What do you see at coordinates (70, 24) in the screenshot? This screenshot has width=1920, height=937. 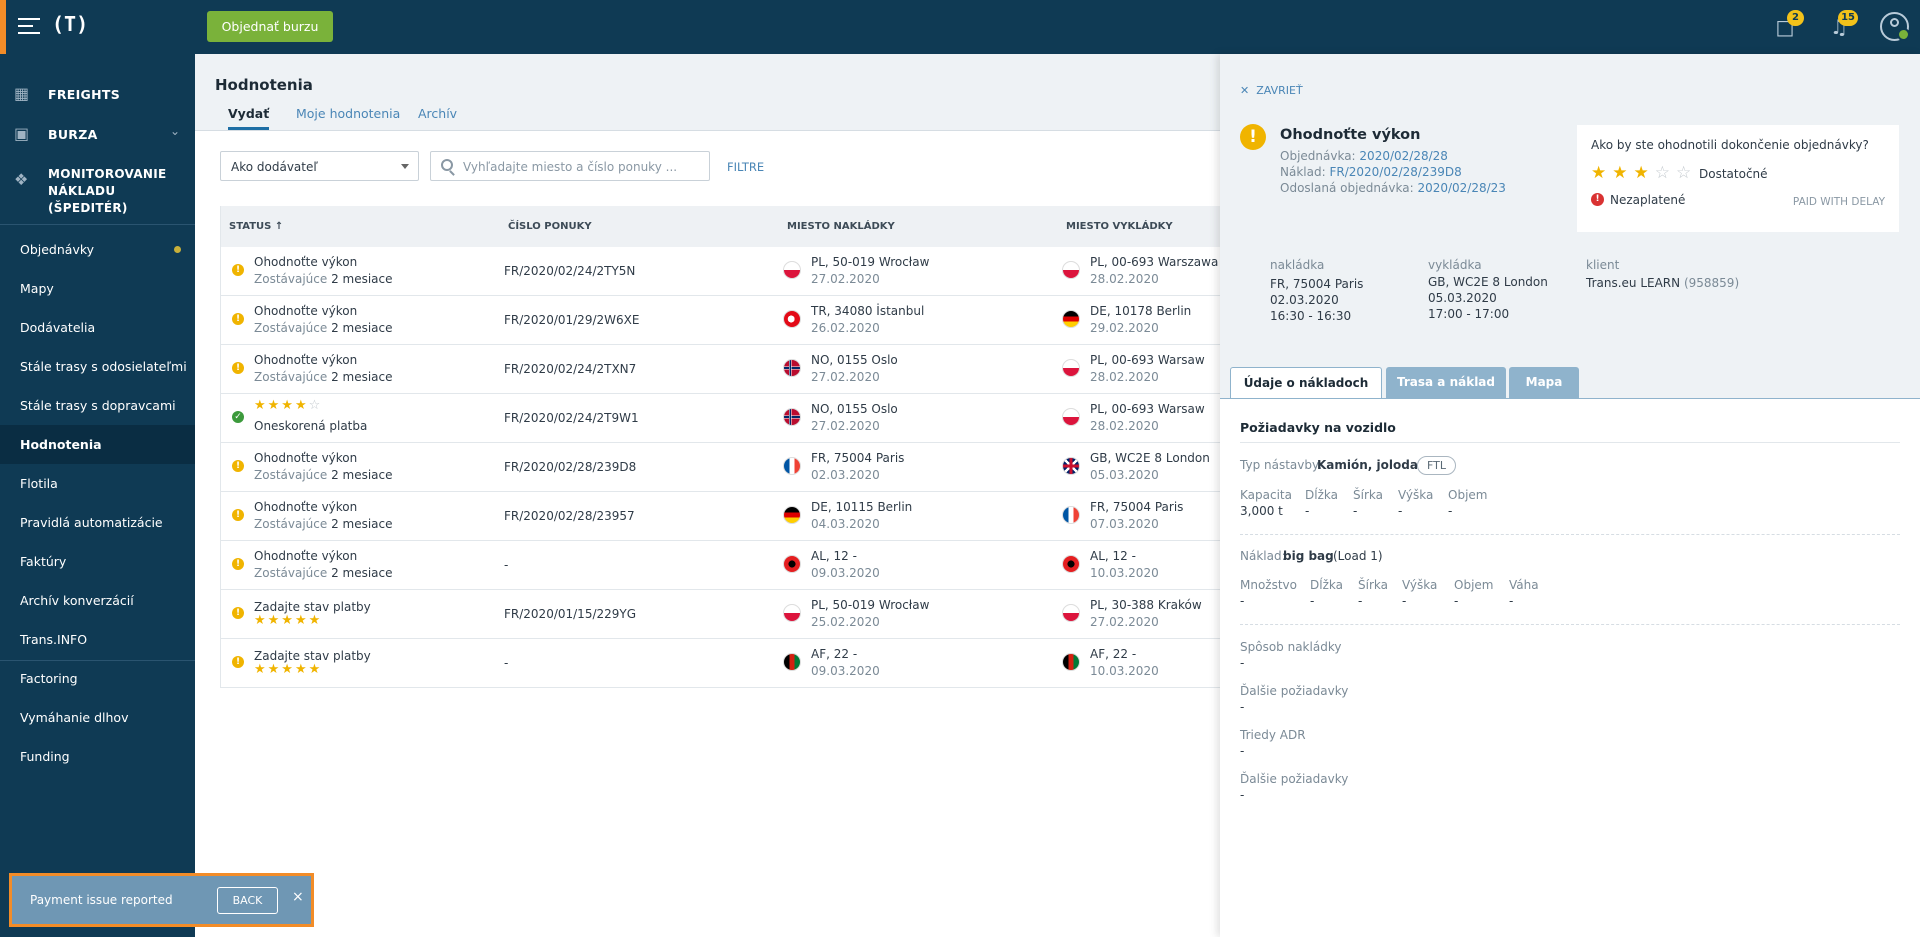 I see `logo: (T)` at bounding box center [70, 24].